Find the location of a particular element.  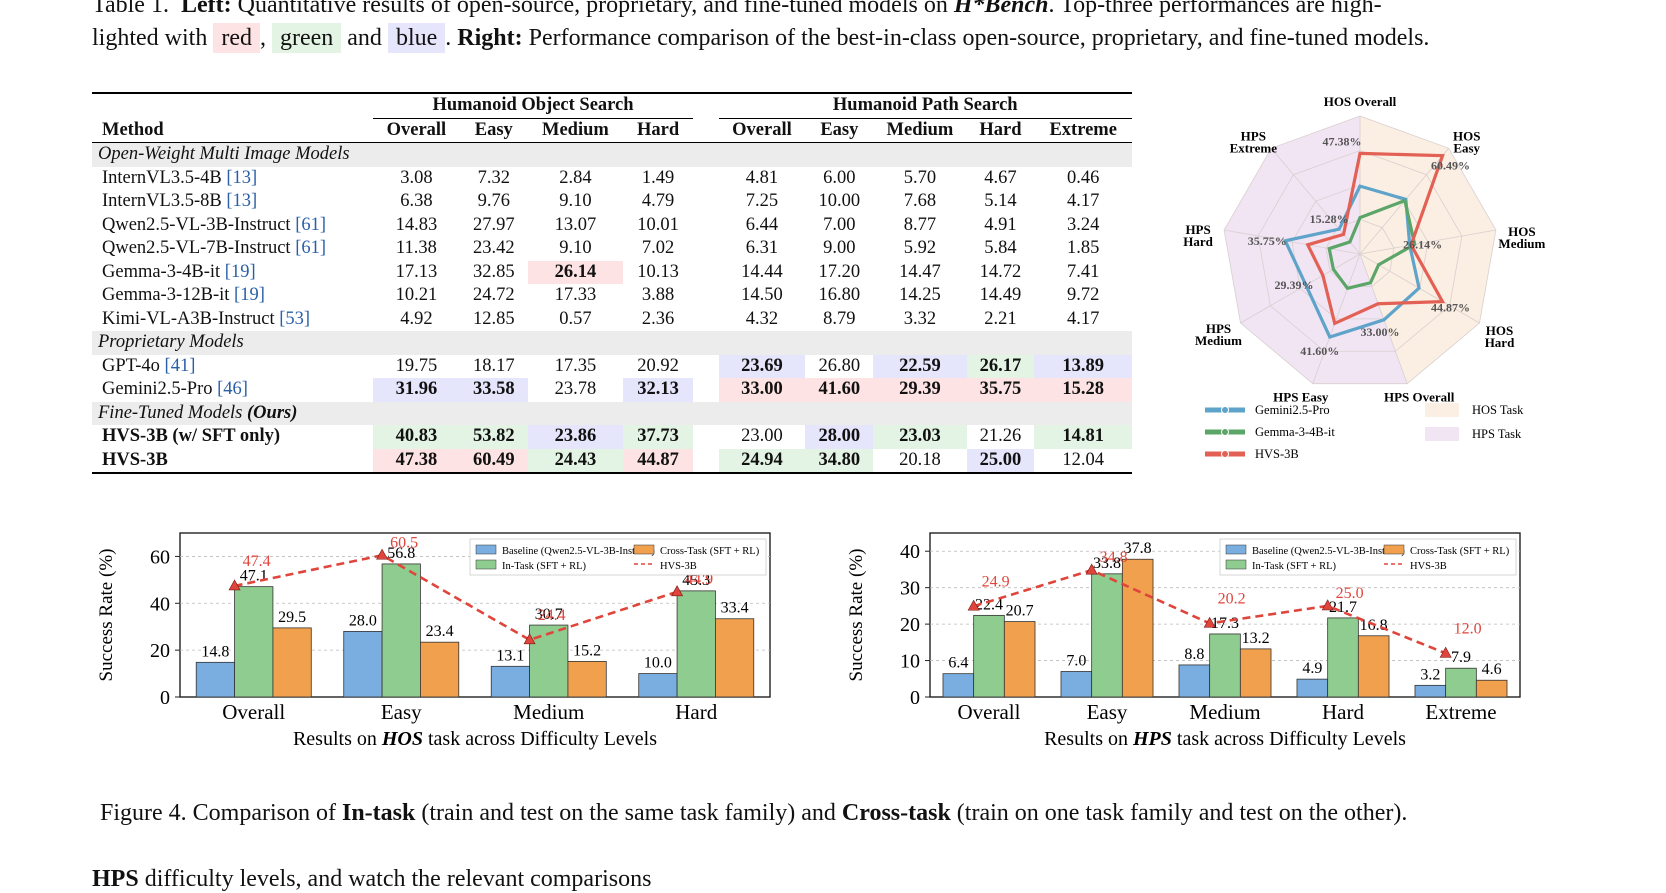

radar-axis-line is located at coordinates (1336, 318).